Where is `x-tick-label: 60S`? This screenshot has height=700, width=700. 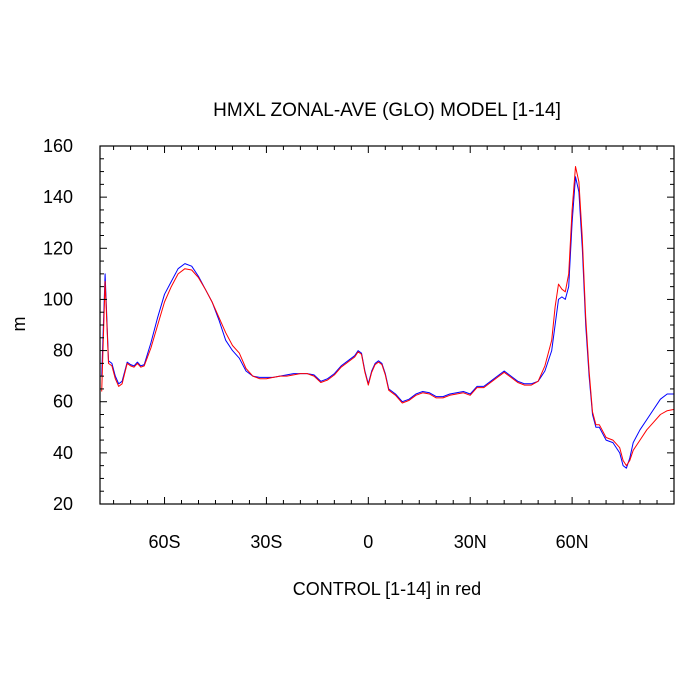 x-tick-label: 60S is located at coordinates (165, 542).